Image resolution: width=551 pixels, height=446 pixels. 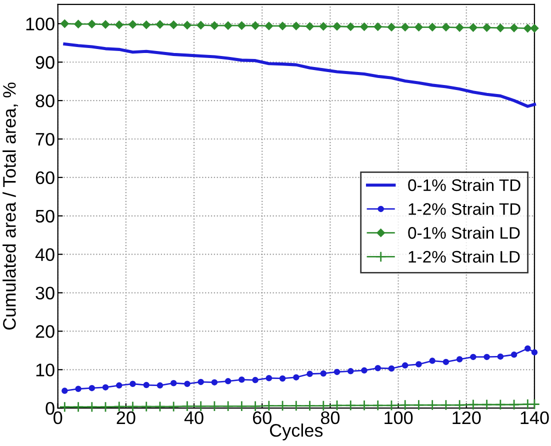 I want to click on x-tick-label: 120, so click(x=466, y=417).